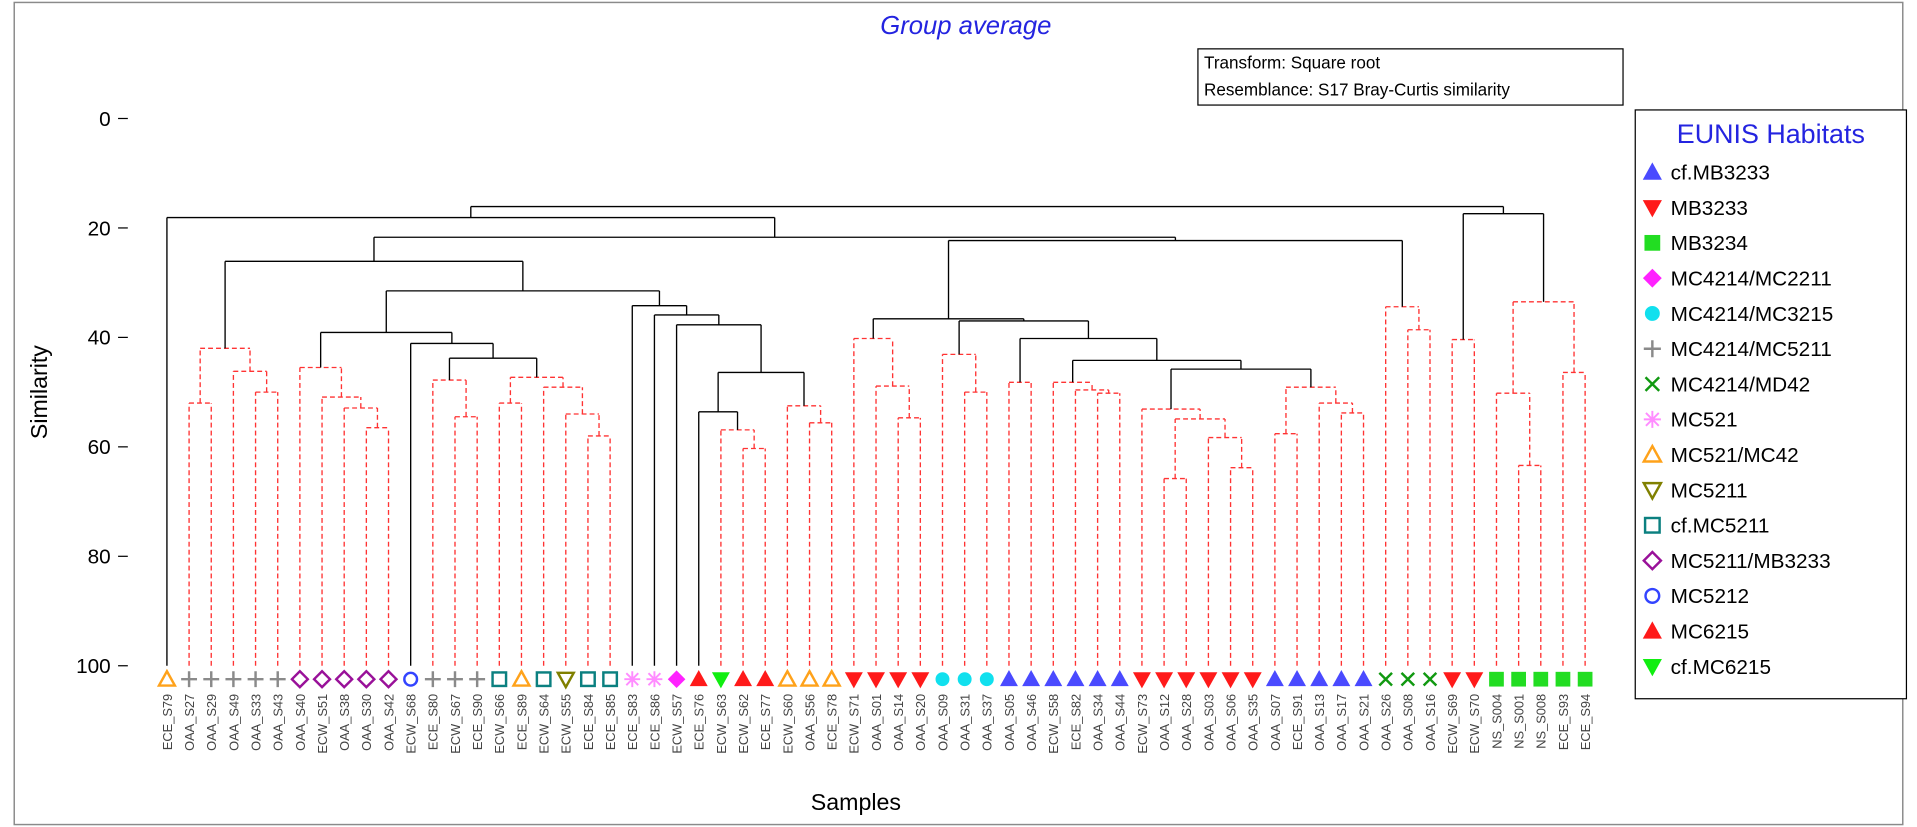 The image size is (1917, 827). What do you see at coordinates (1771, 404) in the screenshot?
I see `legend-box` at bounding box center [1771, 404].